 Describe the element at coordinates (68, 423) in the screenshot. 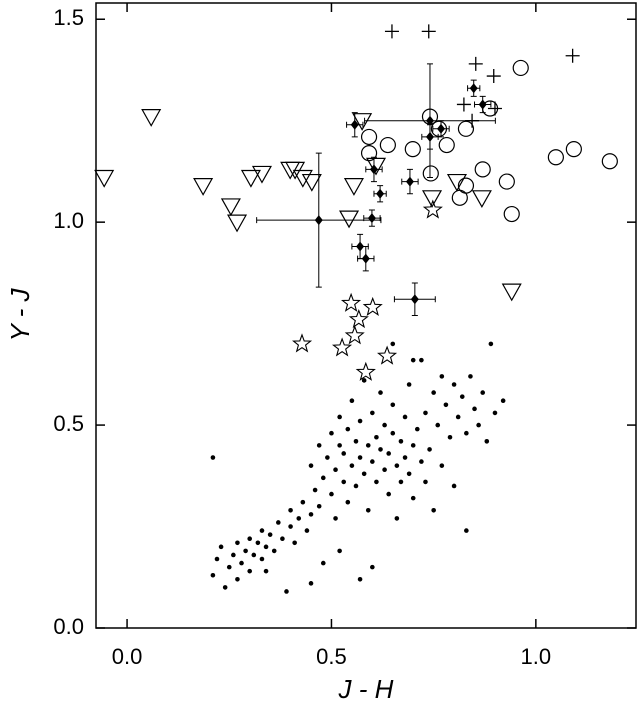

I see `y-tick-label: 0.5` at that location.